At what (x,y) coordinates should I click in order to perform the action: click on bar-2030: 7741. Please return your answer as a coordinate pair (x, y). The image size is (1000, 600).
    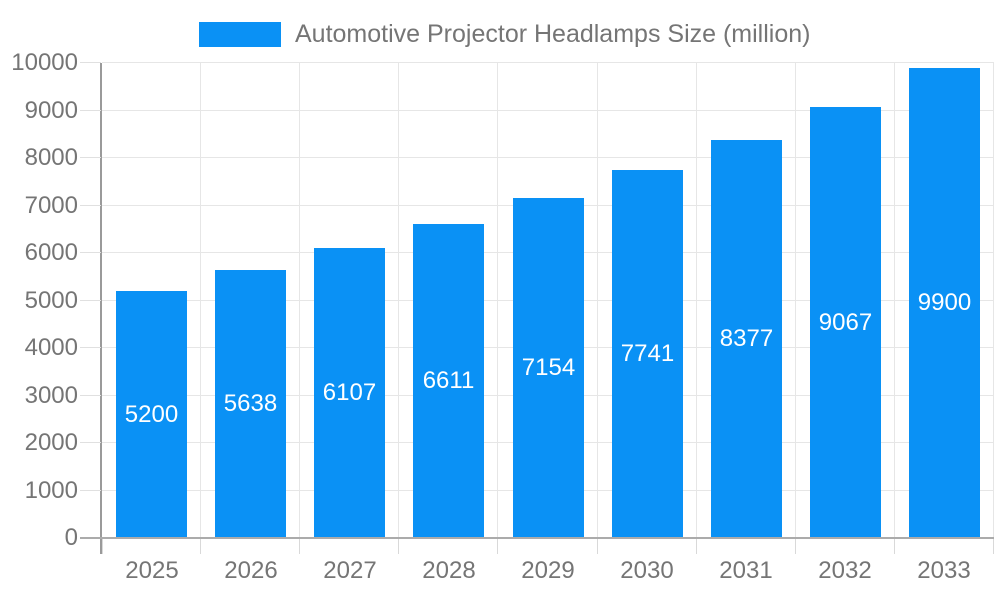
    Looking at the image, I should click on (647, 354).